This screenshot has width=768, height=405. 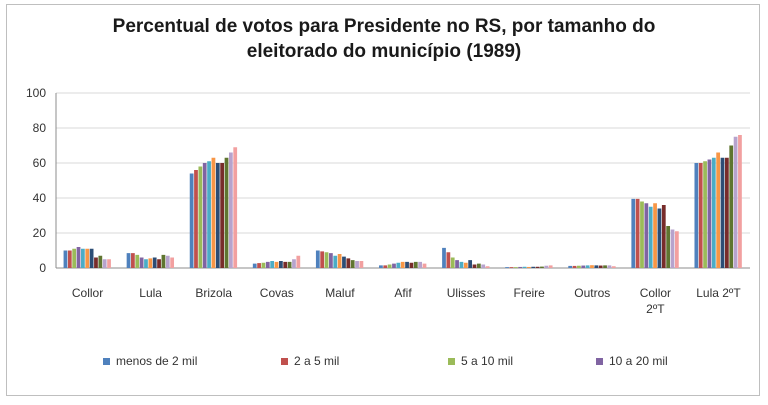 I want to click on x-tick-label: Outros, so click(x=592, y=293).